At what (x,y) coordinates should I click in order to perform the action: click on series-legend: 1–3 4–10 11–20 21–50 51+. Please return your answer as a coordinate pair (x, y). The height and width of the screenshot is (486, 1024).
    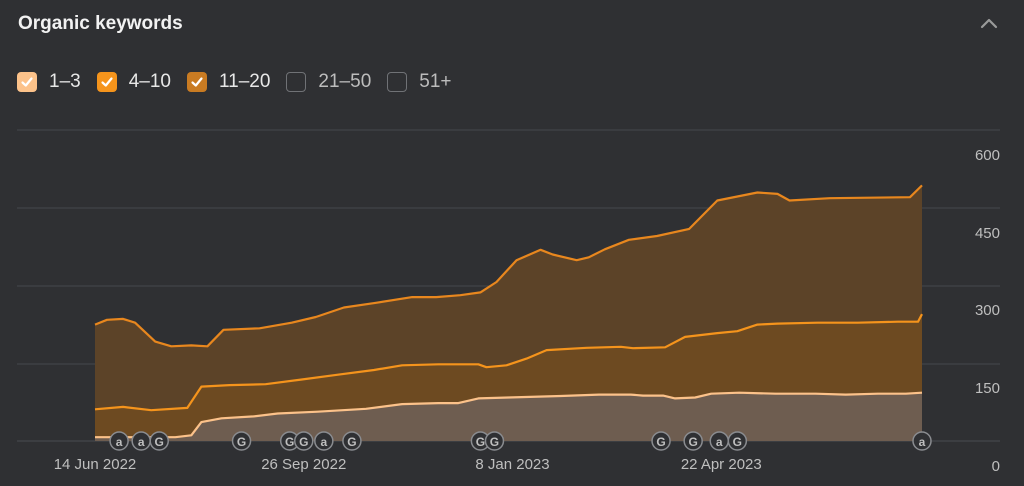
    Looking at the image, I should click on (242, 82).